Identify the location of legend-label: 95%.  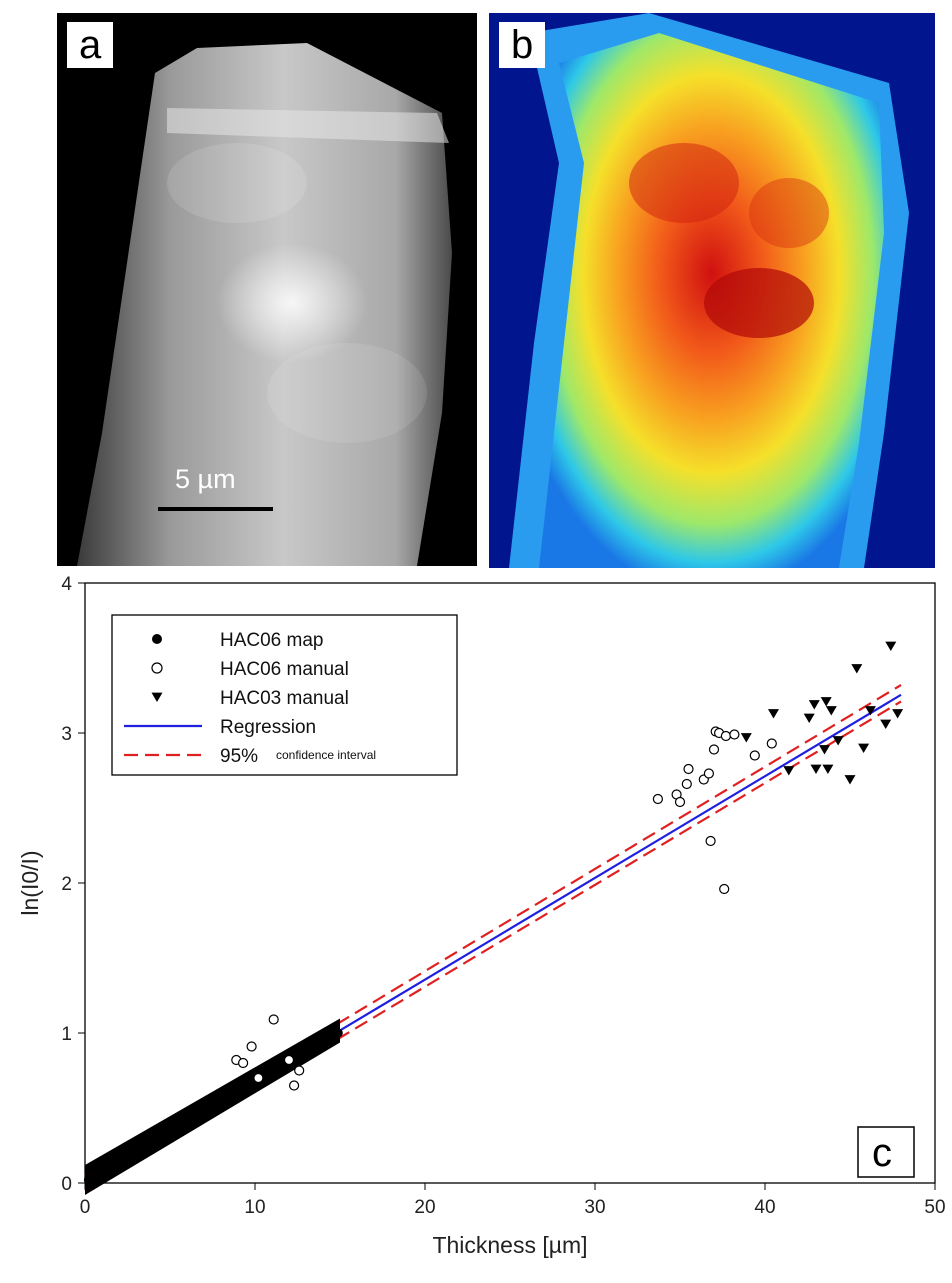
(239, 756).